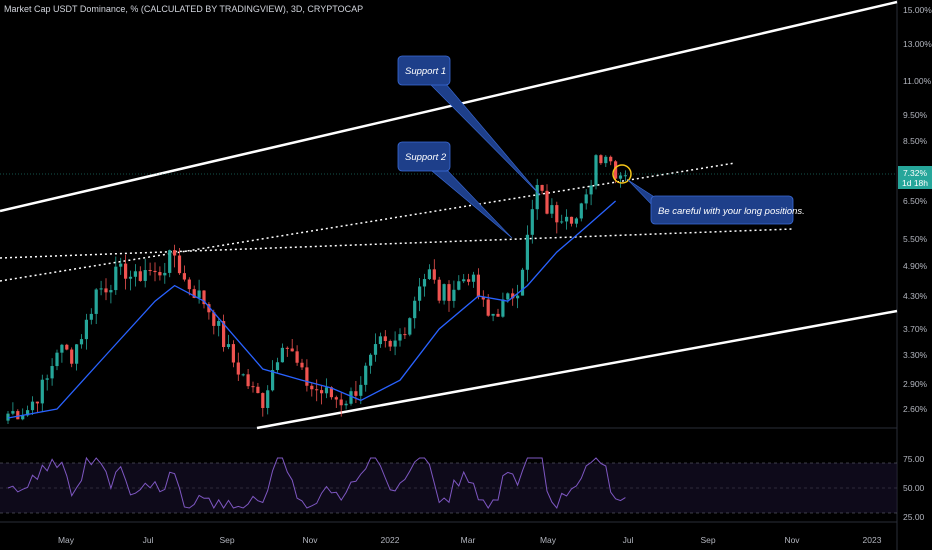 The height and width of the screenshot is (550, 932). What do you see at coordinates (914, 517) in the screenshot?
I see `rsi-tick-label: 25.00` at bounding box center [914, 517].